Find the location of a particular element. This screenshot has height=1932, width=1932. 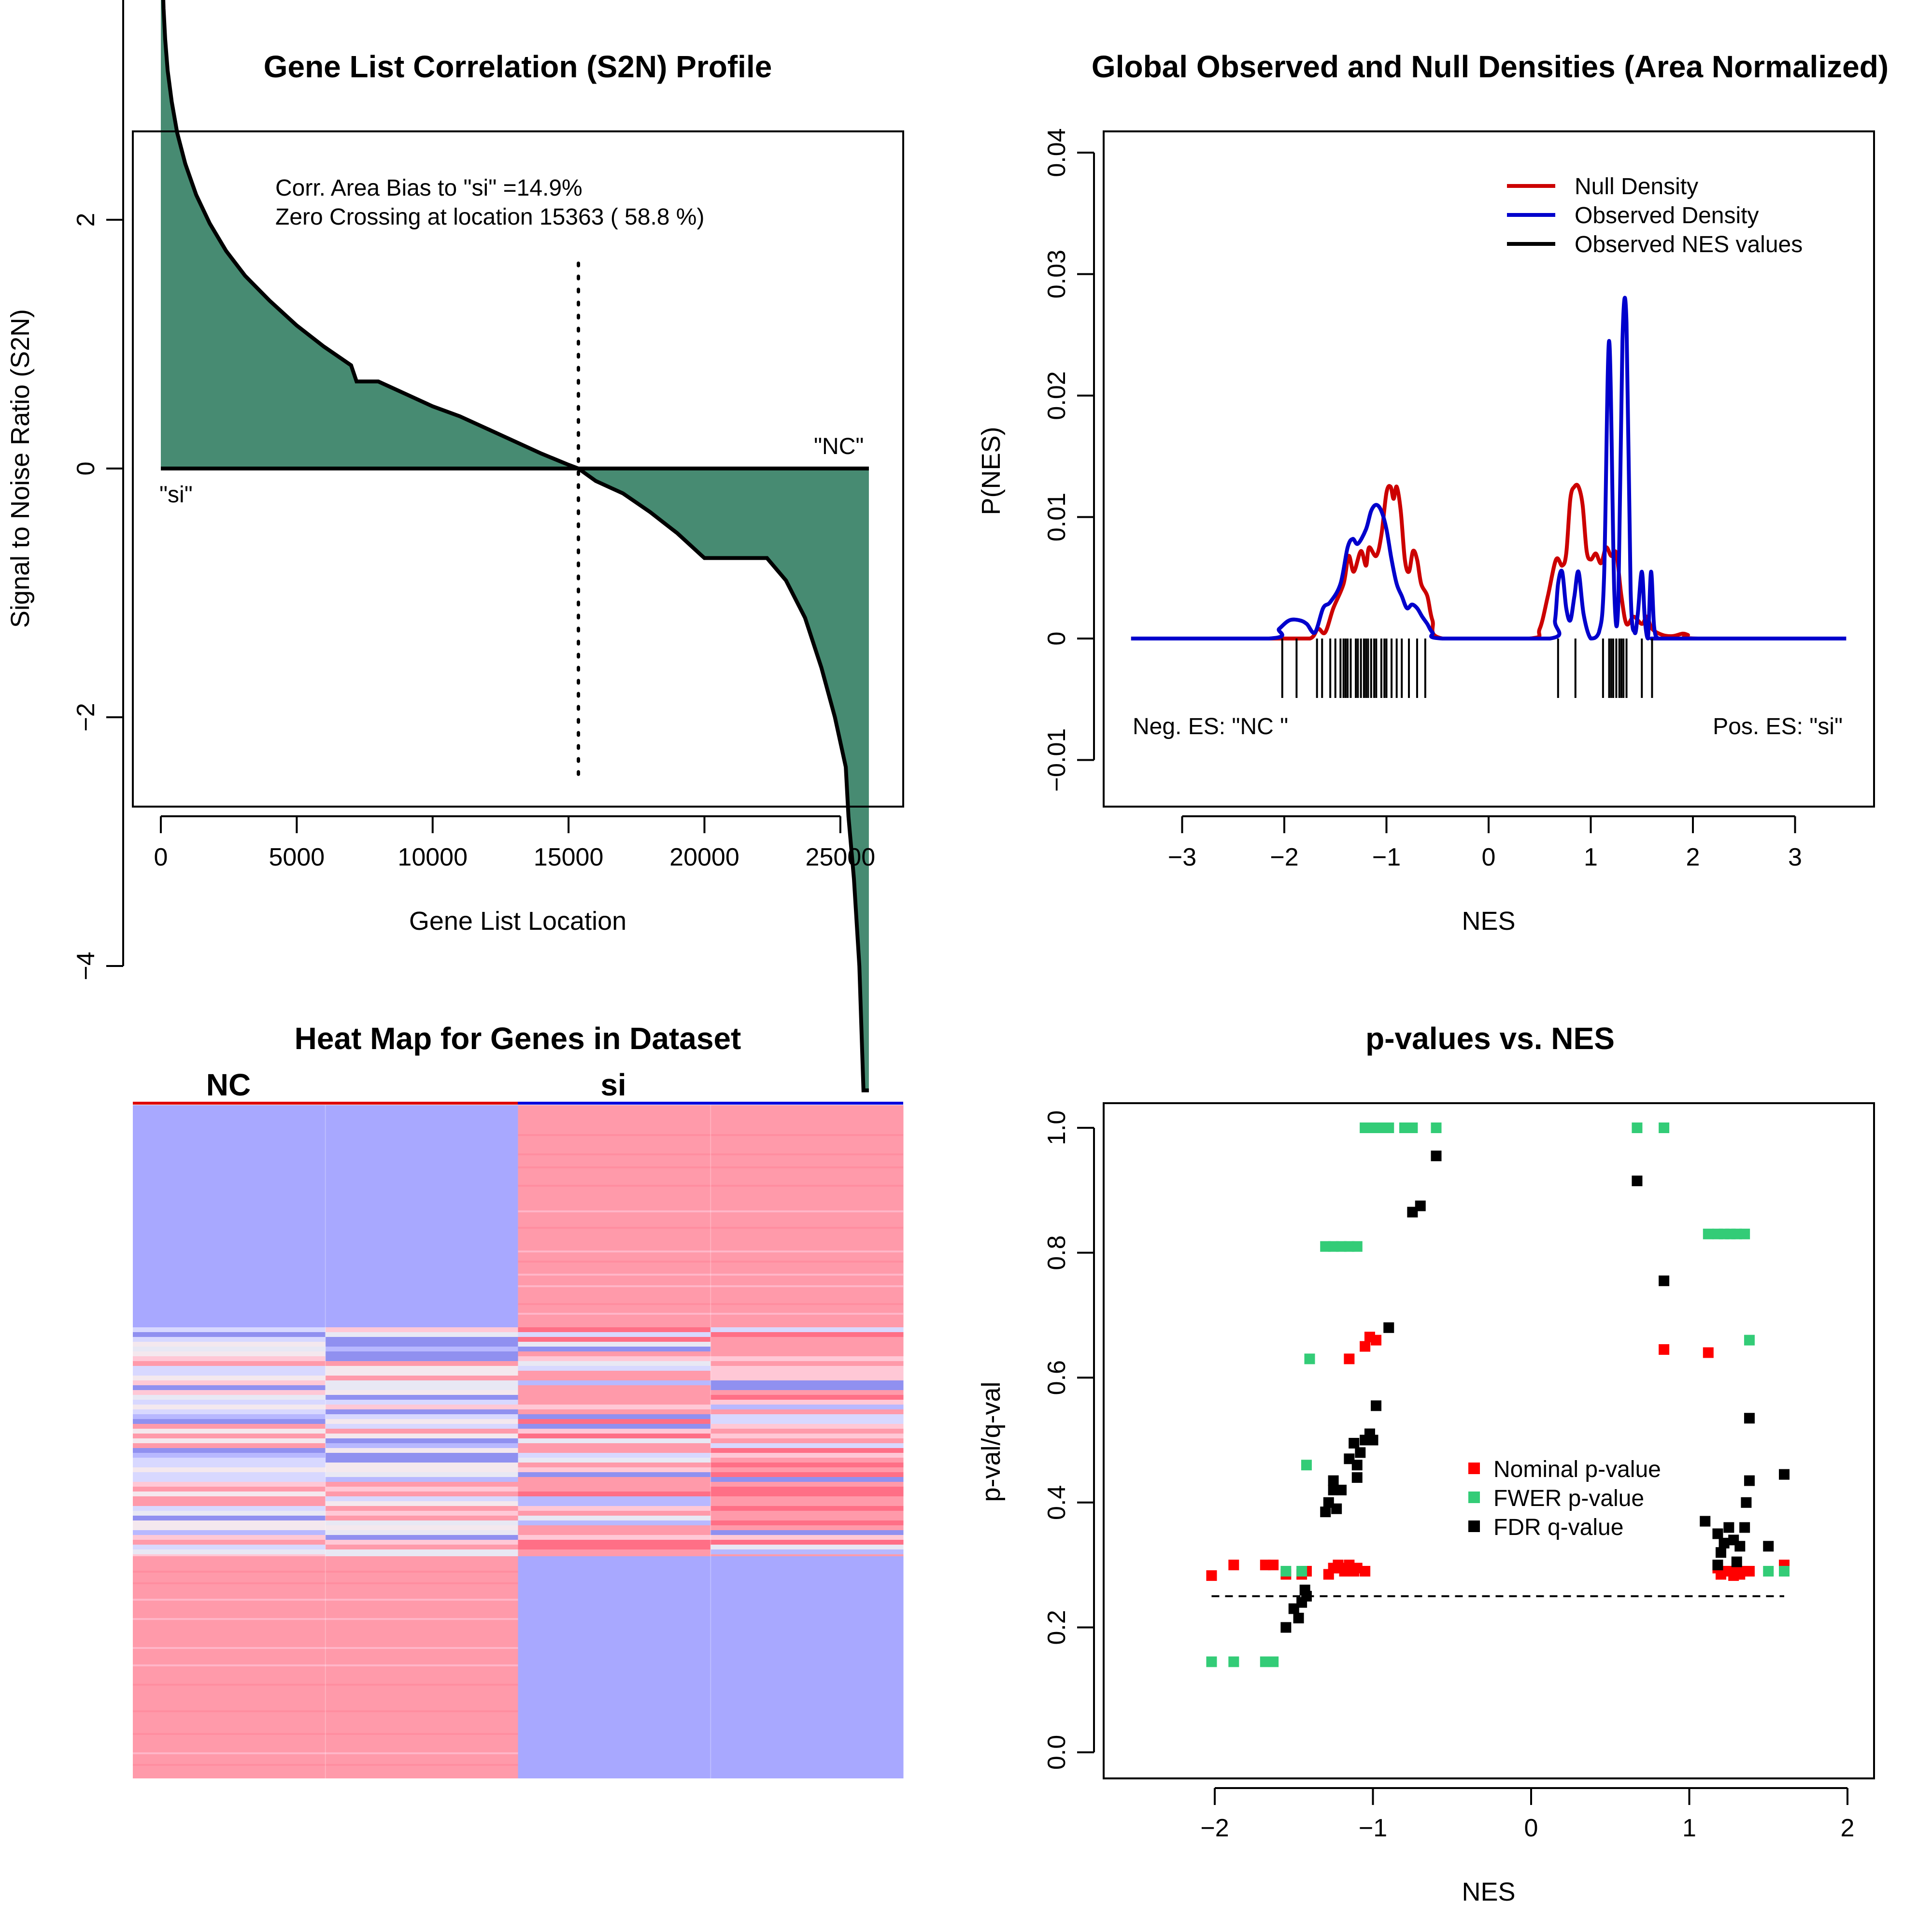

panel4-y-axis: 0.0 0.2 0.4 0.6 0.8 1.0 is located at coordinates (1069, 1440).